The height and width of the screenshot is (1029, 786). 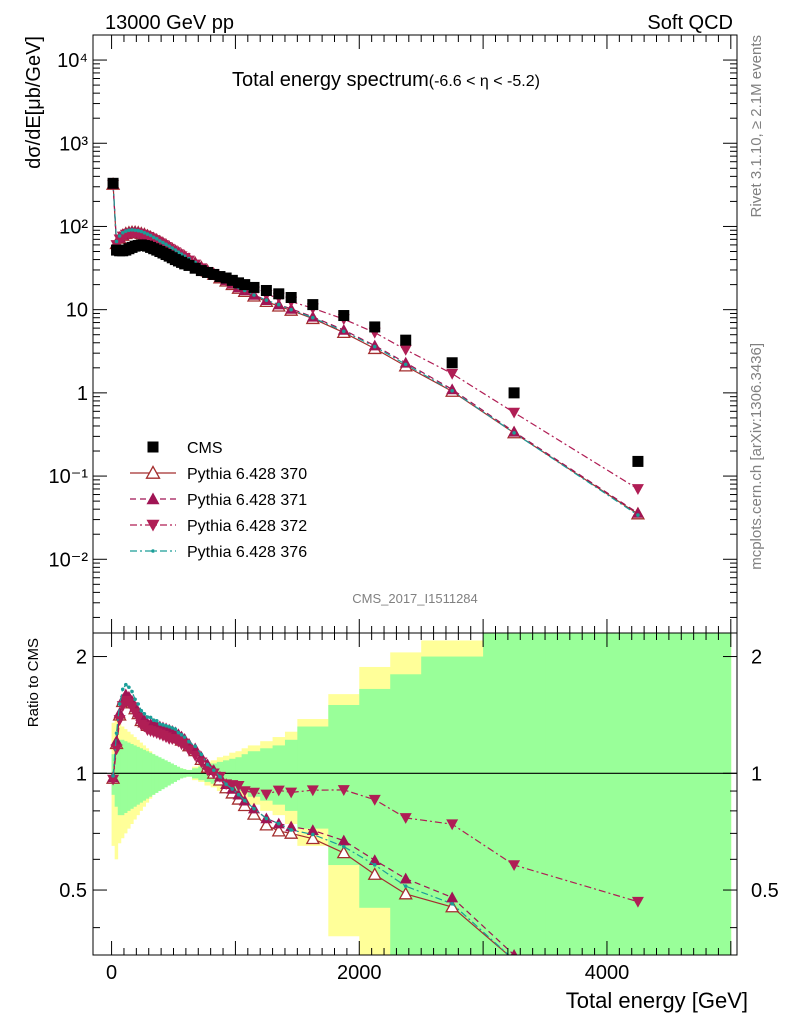 I want to click on ratio-ytick-label-right-0: 0.5, so click(x=765, y=891).